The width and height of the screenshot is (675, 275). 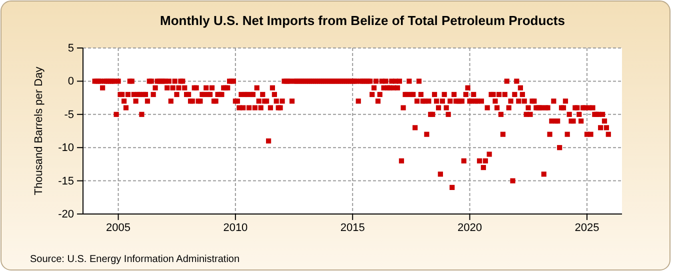 What do you see at coordinates (352, 228) in the screenshot?
I see `x-tick-label: 2015` at bounding box center [352, 228].